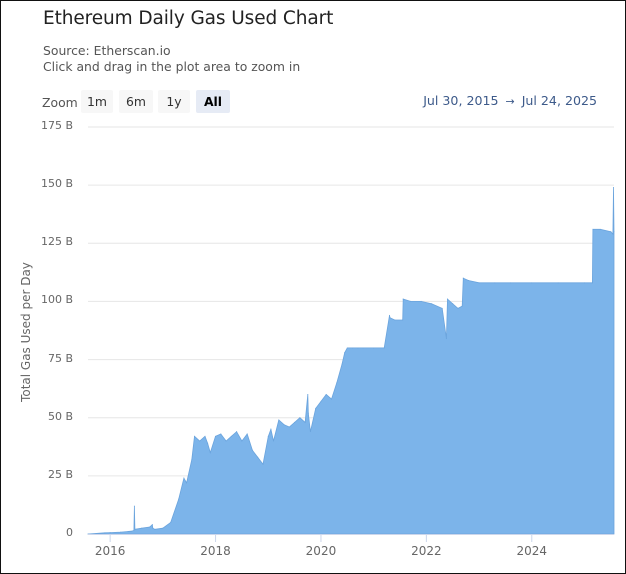  What do you see at coordinates (56, 125) in the screenshot?
I see `y-tick-label: 175 B` at bounding box center [56, 125].